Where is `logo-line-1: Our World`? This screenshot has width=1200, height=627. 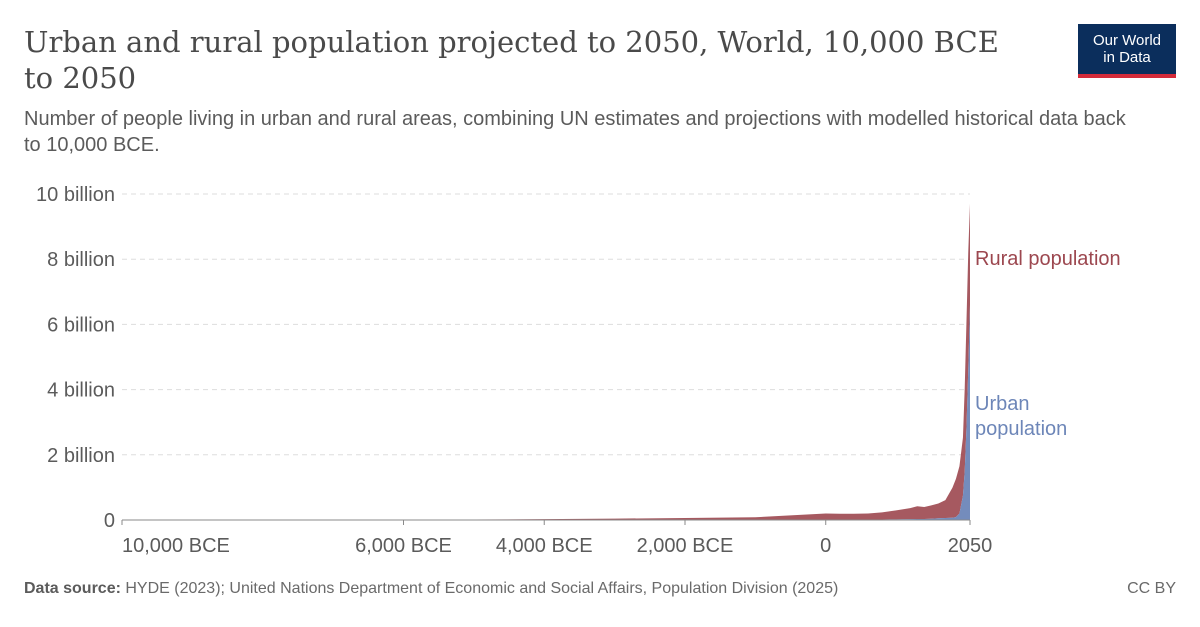 logo-line-1: Our World is located at coordinates (1127, 40).